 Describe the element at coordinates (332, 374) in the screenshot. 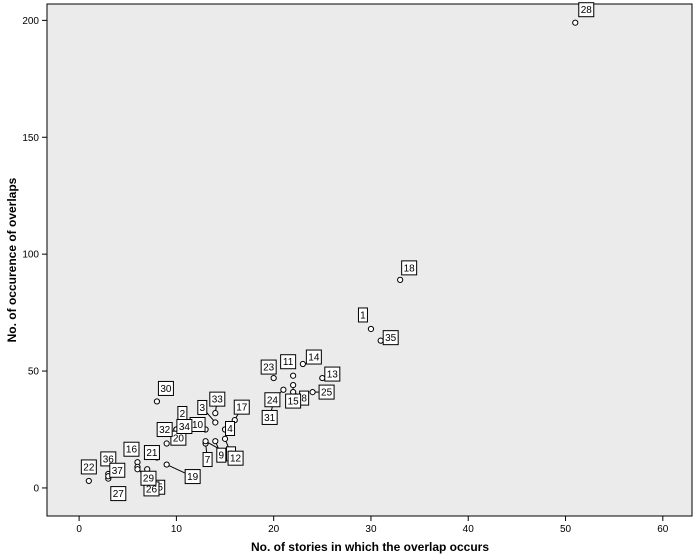

I see `point-label-13: 13` at that location.